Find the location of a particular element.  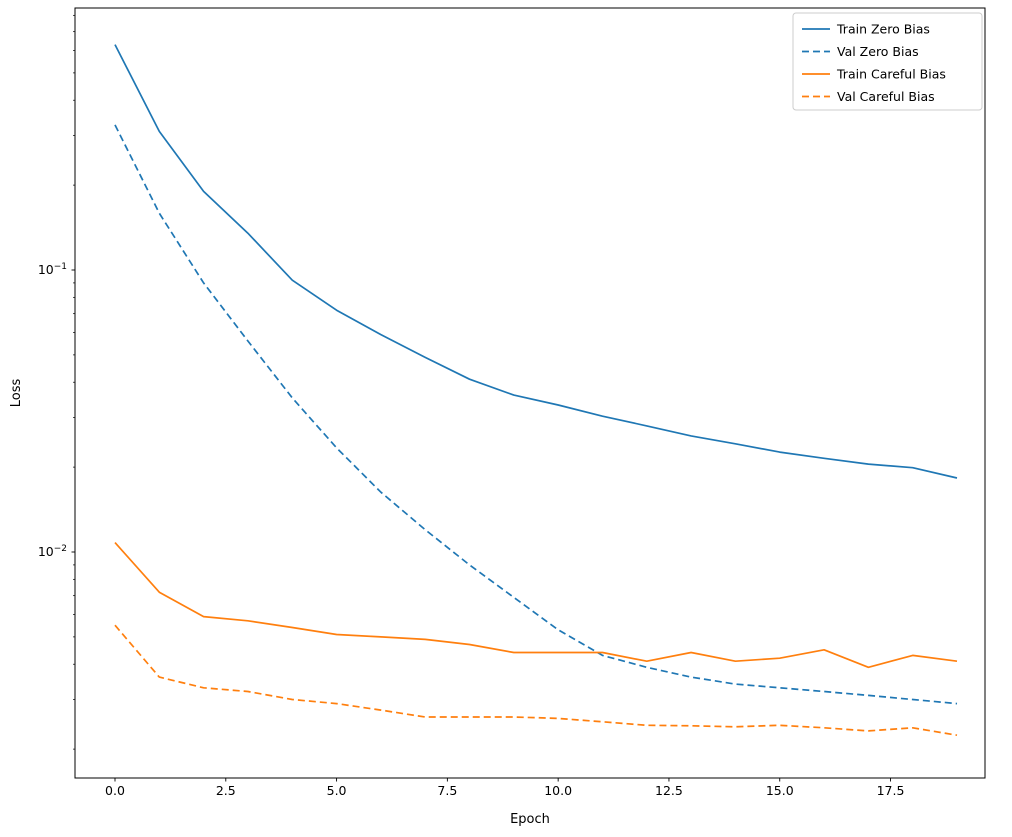

x-tick-label: 5.0 is located at coordinates (337, 790).